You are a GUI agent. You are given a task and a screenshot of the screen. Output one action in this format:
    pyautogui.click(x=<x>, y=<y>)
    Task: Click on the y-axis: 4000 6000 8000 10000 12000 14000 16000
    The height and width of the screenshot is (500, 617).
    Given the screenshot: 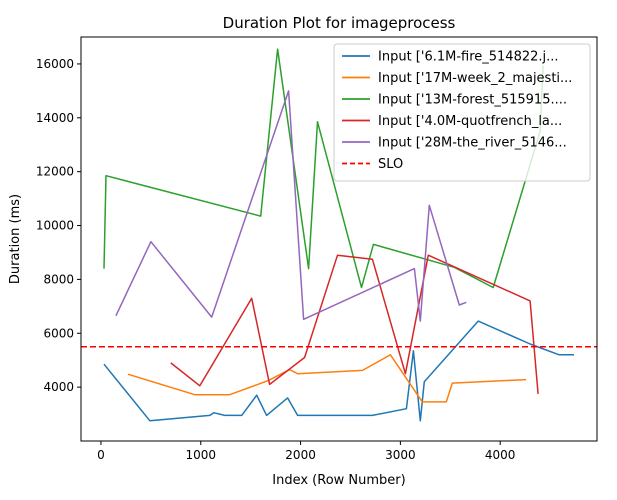 What is the action you would take?
    pyautogui.click(x=58, y=225)
    